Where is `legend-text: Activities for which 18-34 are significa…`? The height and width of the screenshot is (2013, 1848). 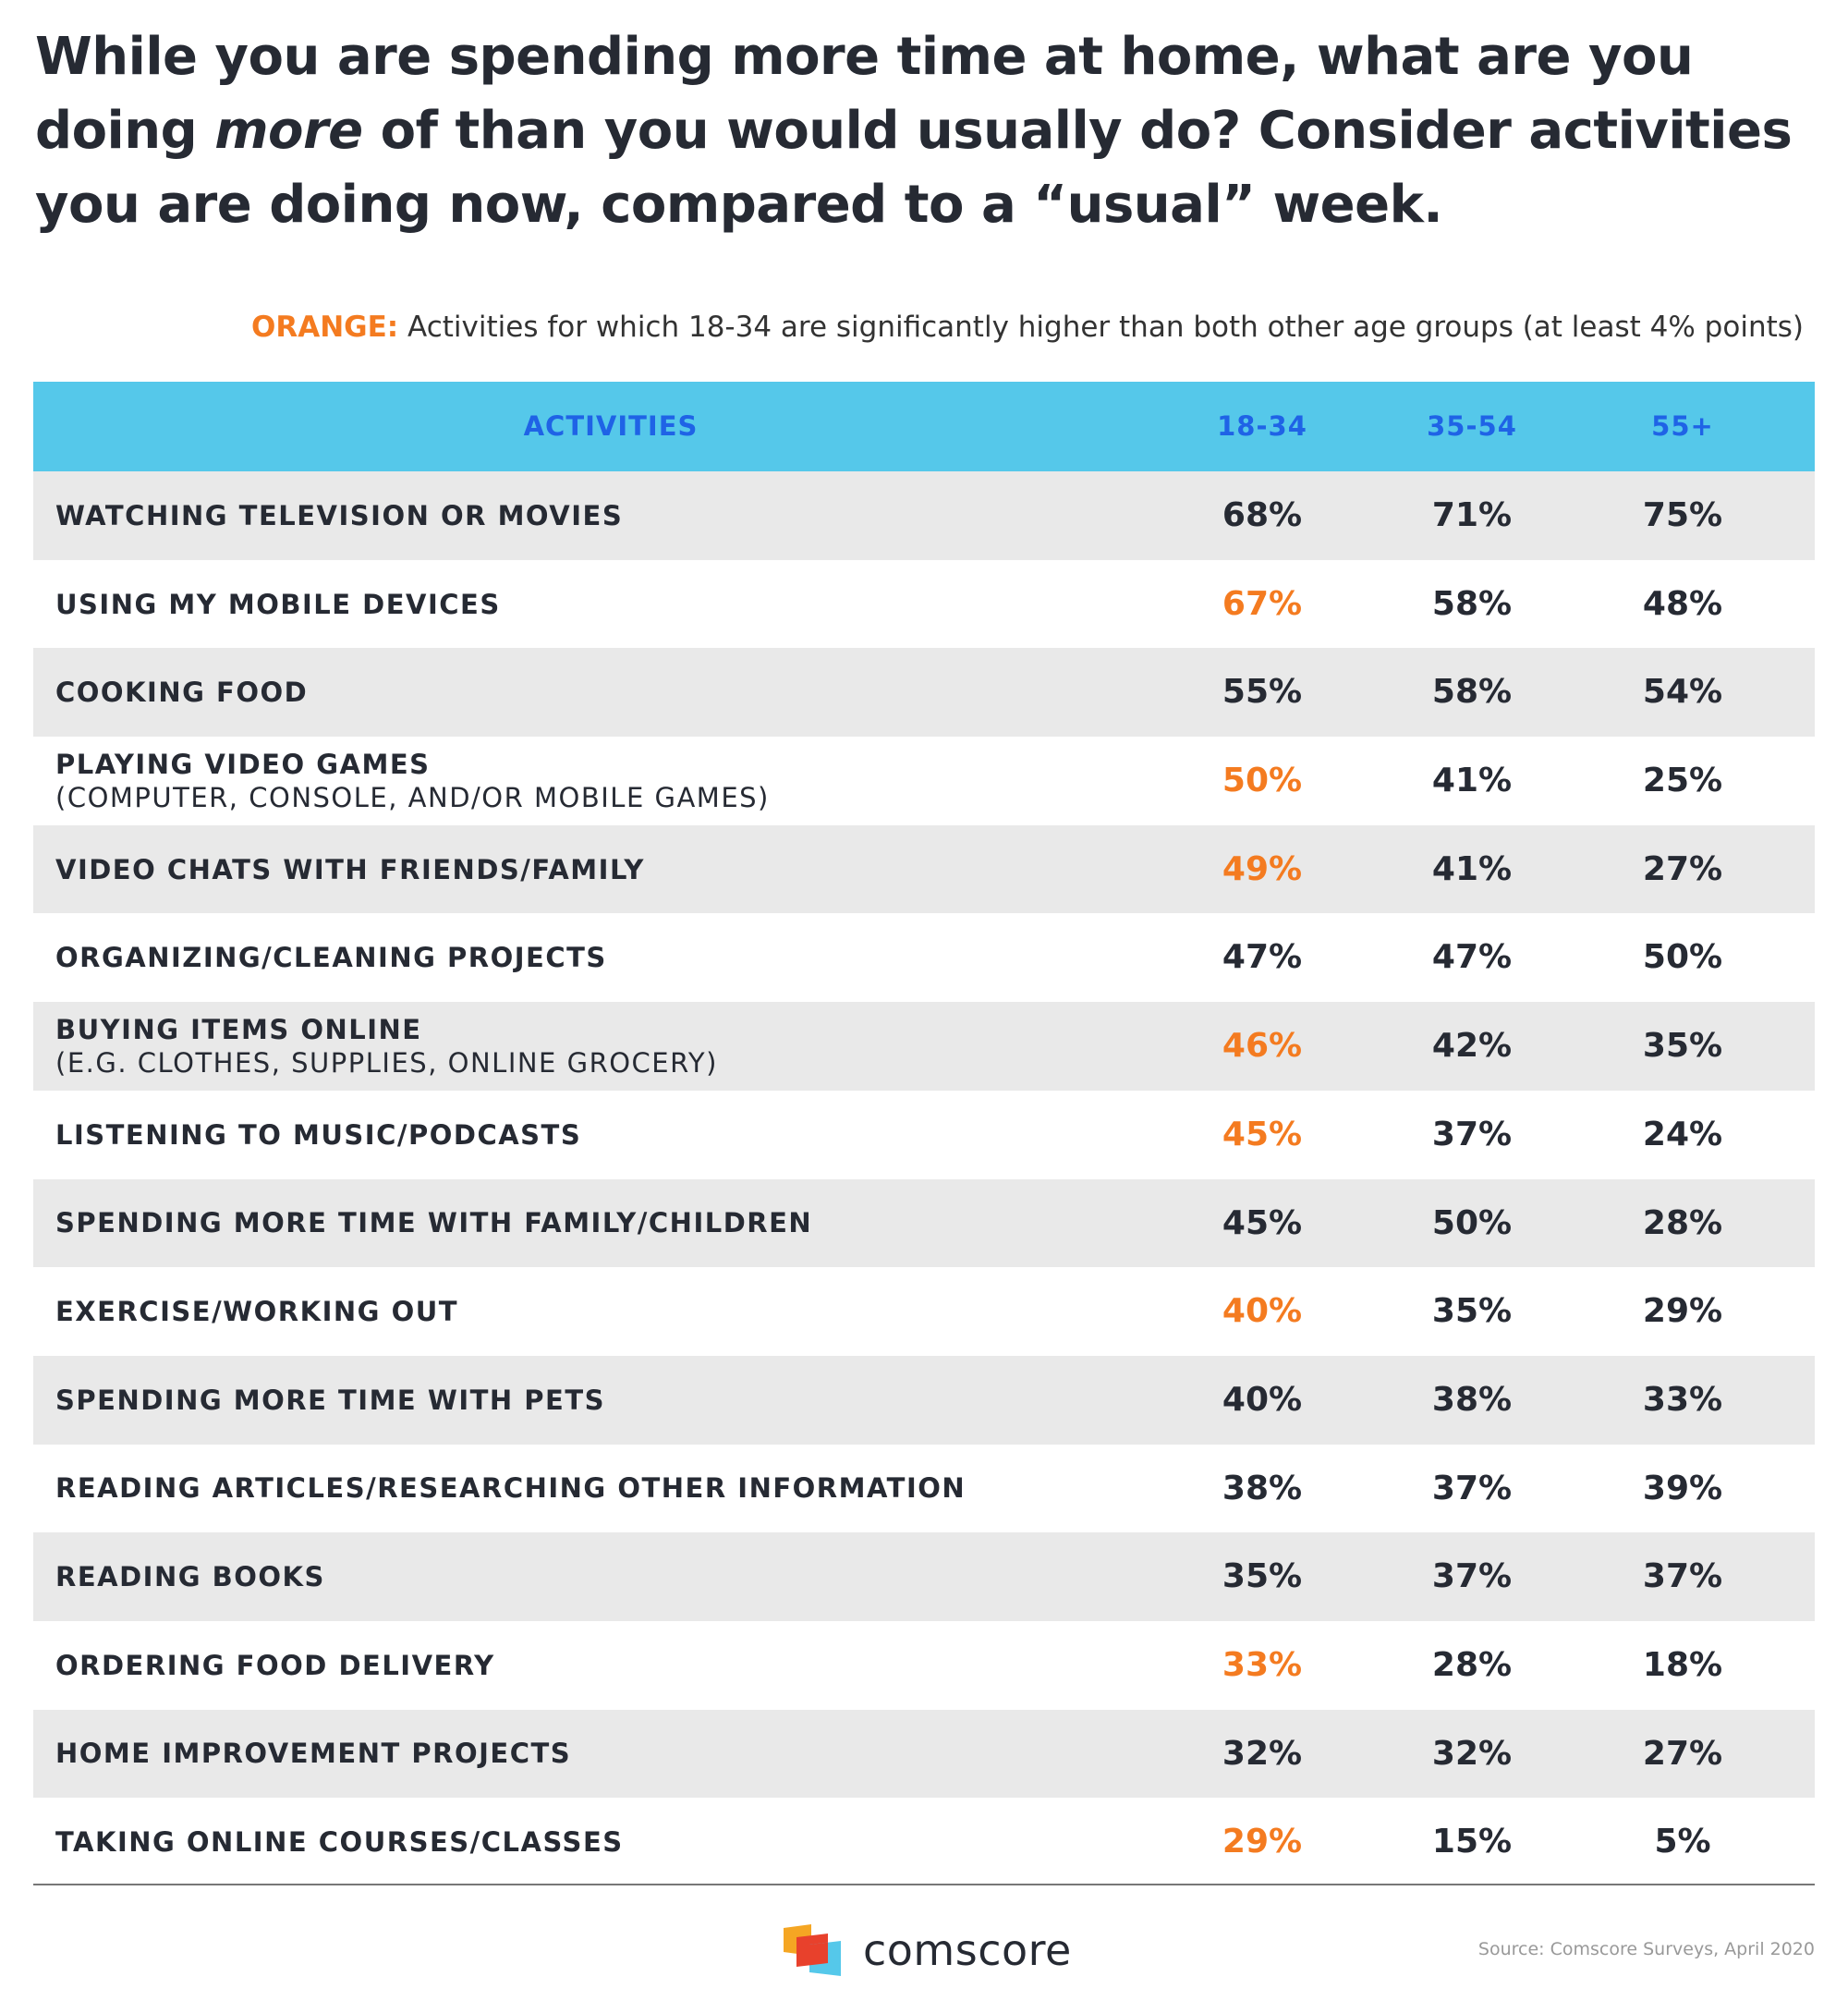 legend-text: Activities for which 18-34 are significa… is located at coordinates (1101, 327).